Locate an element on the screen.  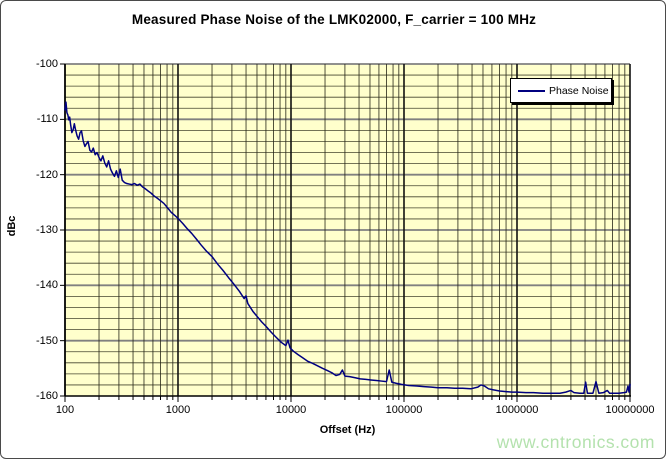
legend: Phase Noise is located at coordinates (561, 90).